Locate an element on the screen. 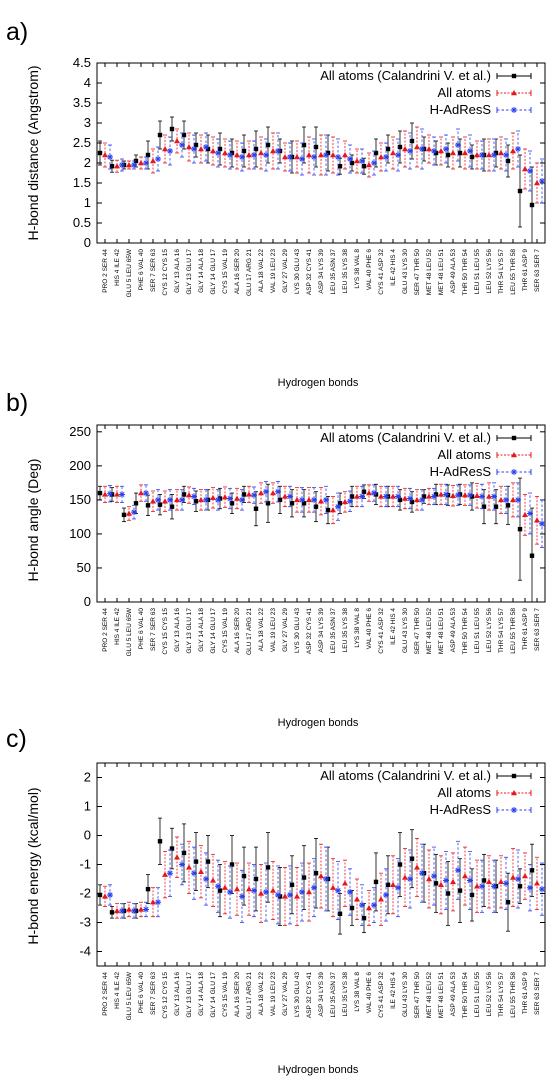 The height and width of the screenshot is (1080, 547). x-tick-label: VAL 40 PHE 6 is located at coordinates (369, 629).